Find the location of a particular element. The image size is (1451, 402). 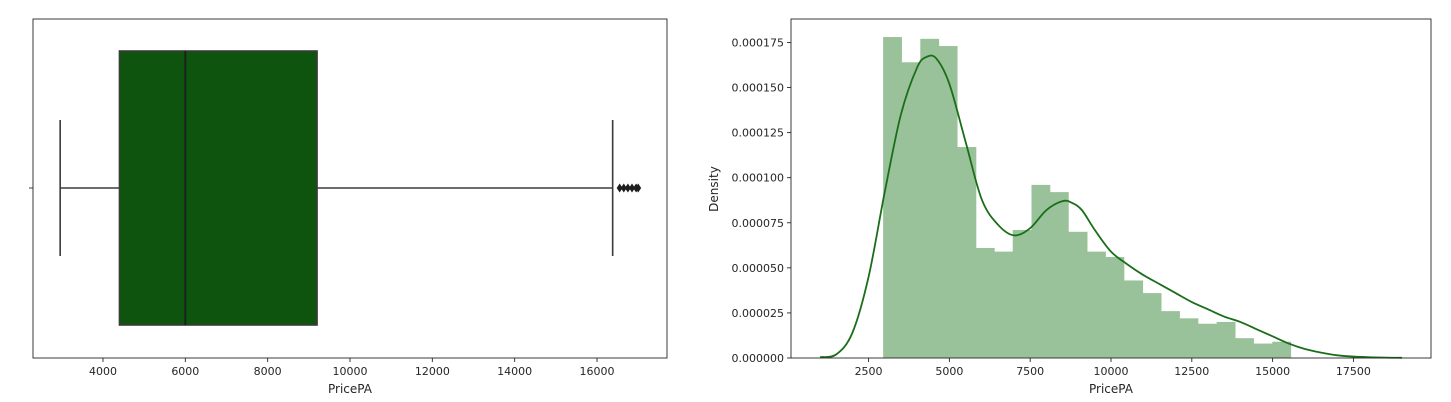

histogram-x-axis-label: PricePA is located at coordinates (1111, 389).